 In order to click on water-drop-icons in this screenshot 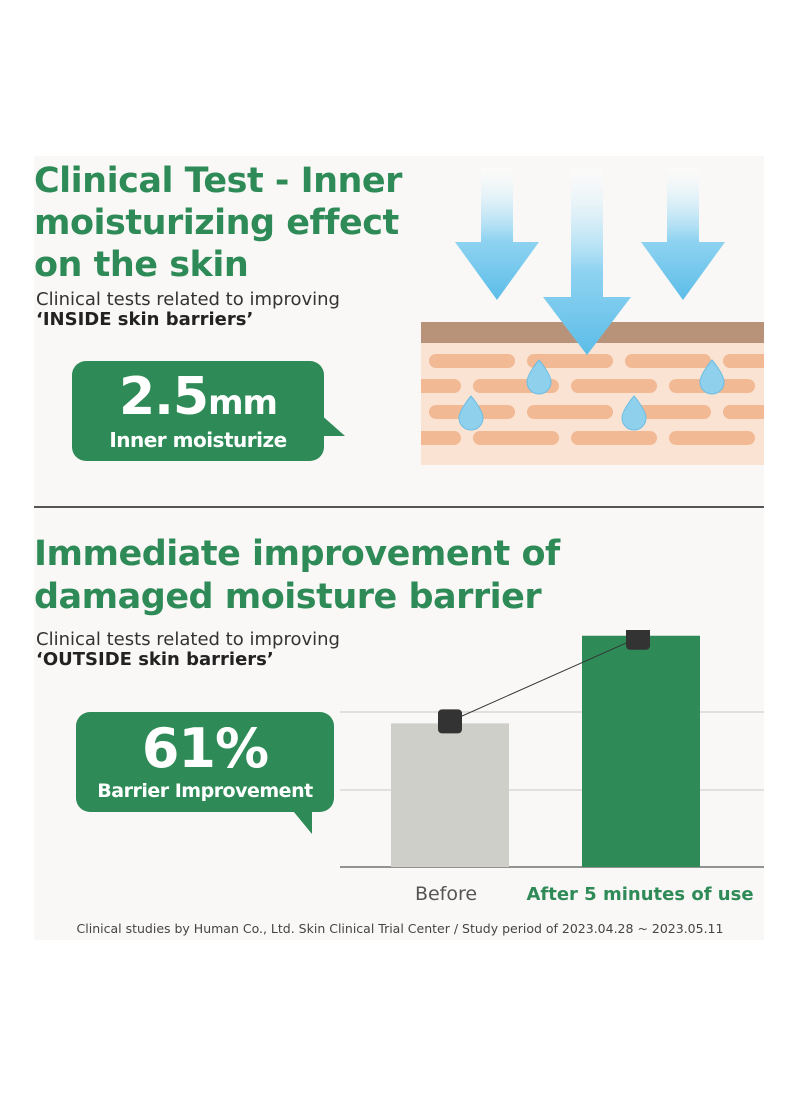, I will do `click(591, 395)`.